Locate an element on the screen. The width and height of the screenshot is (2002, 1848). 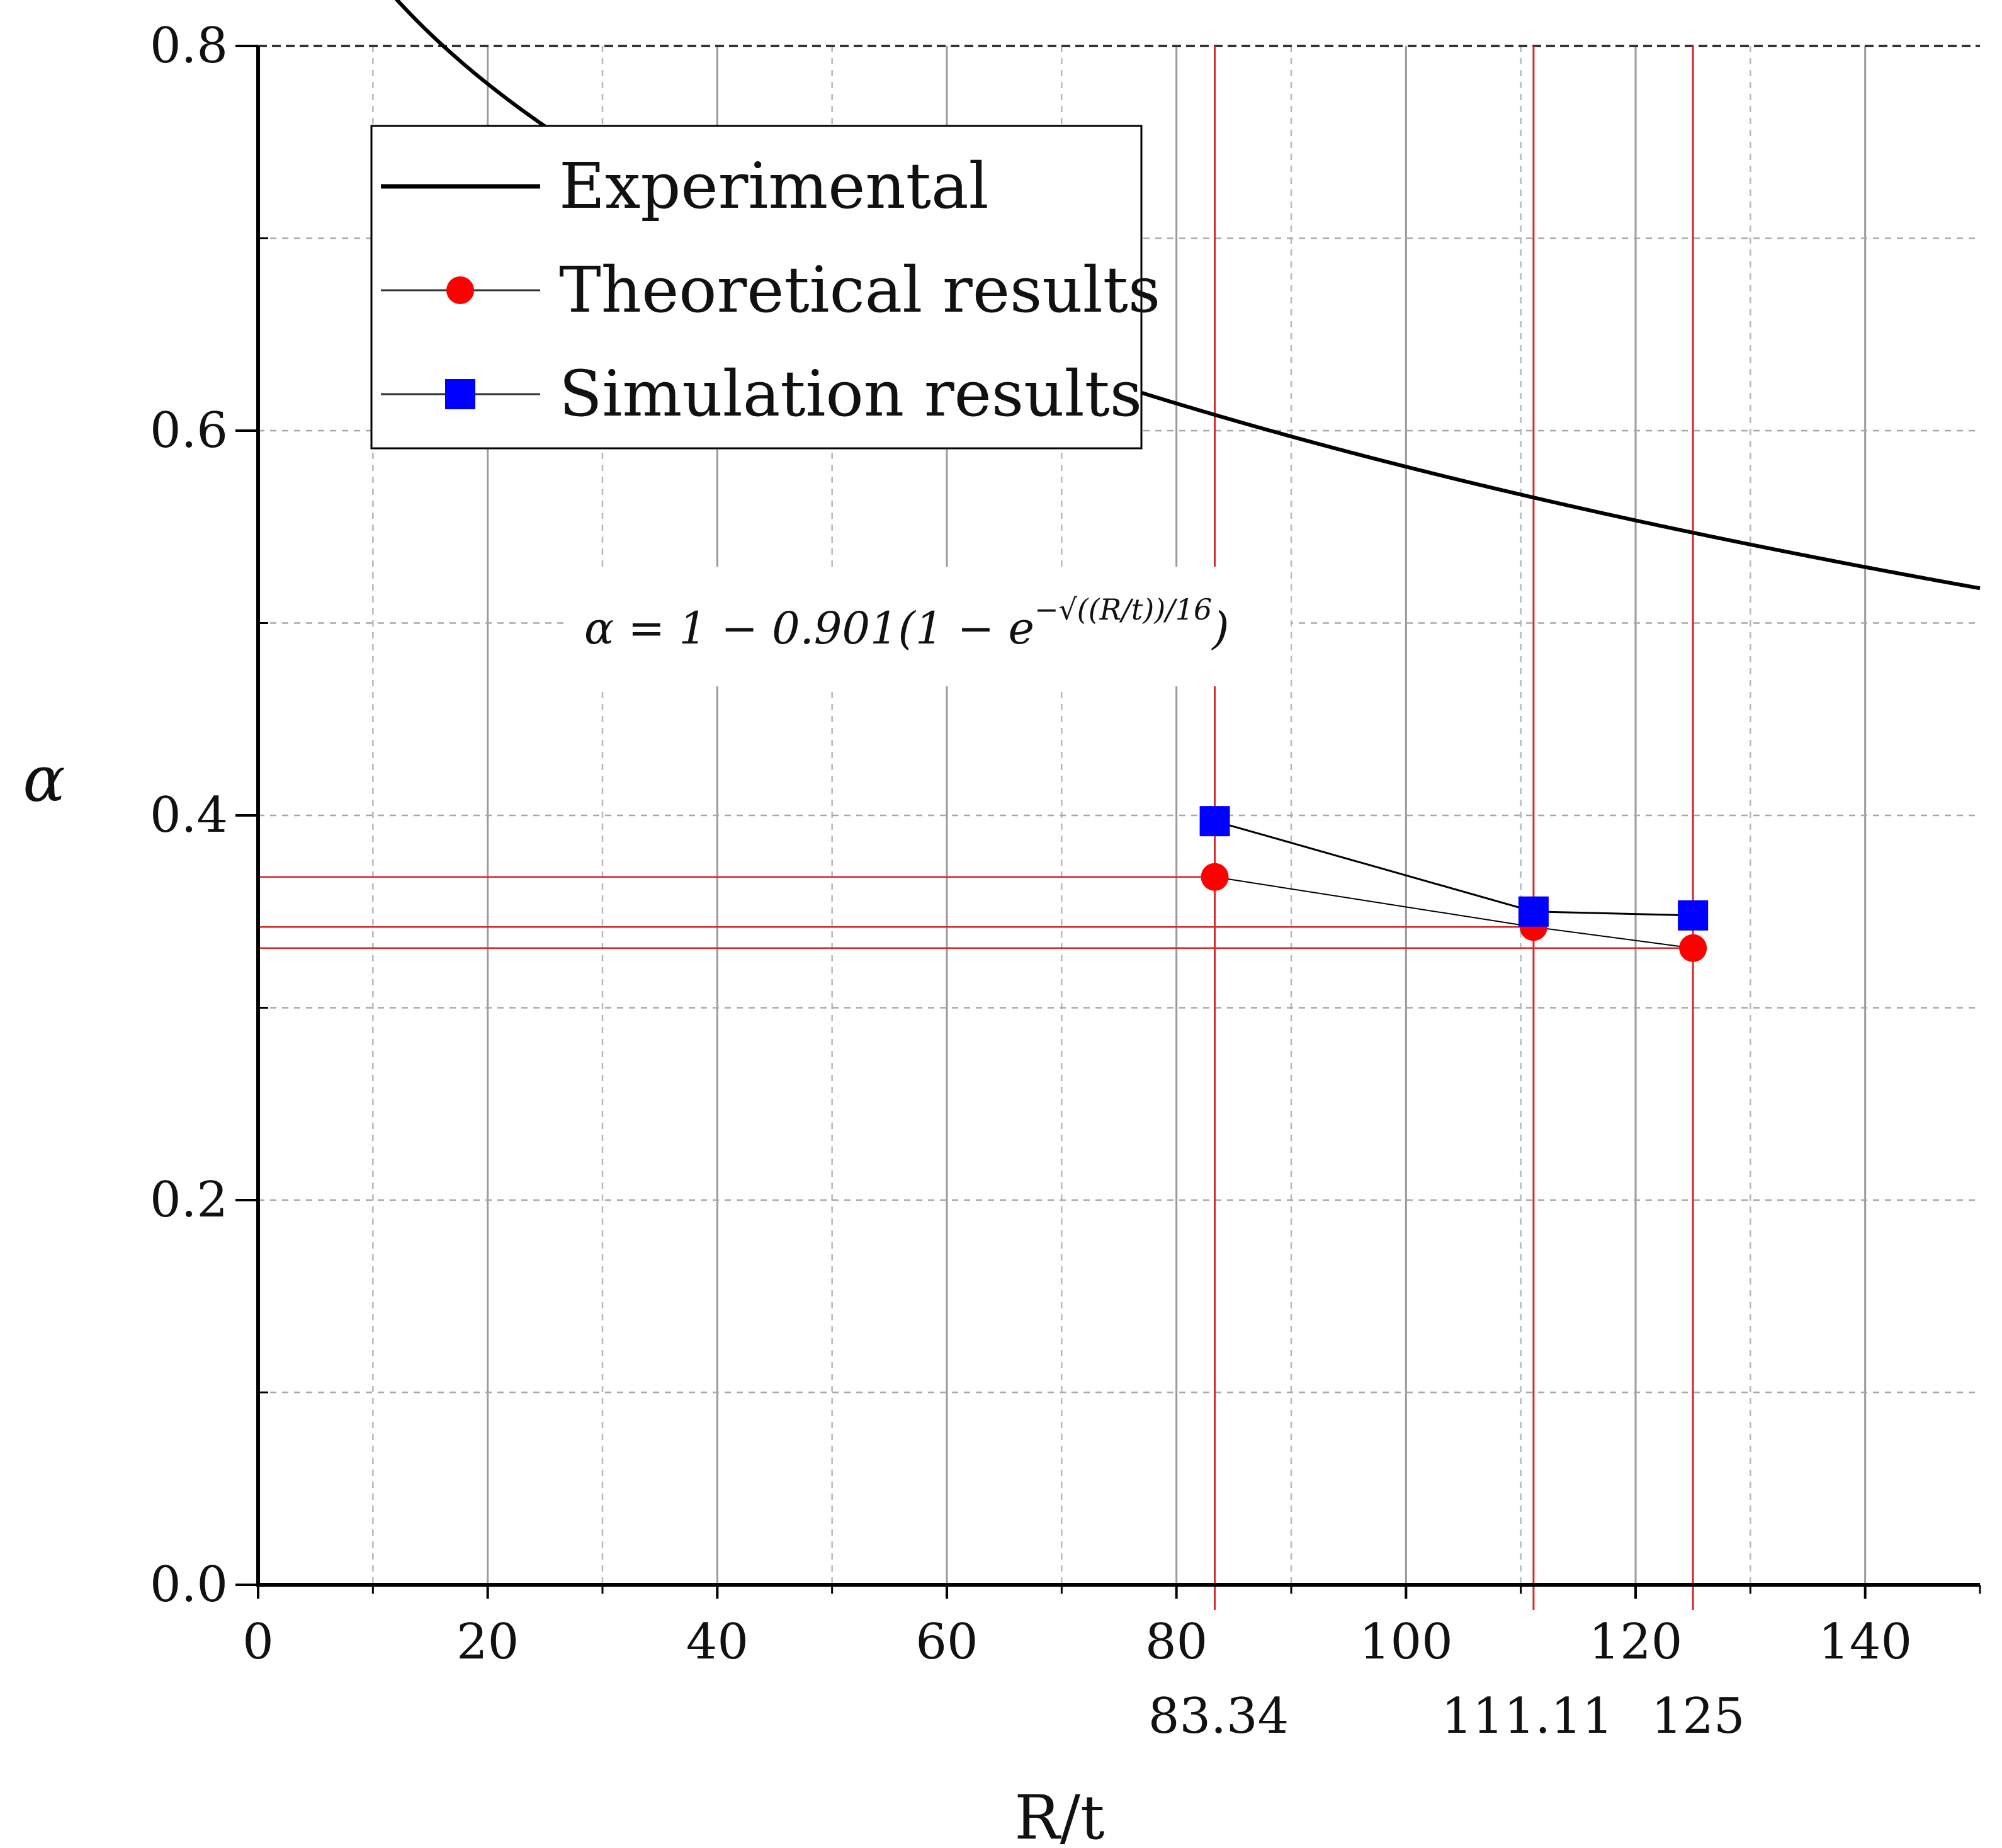
y-axis-title: α is located at coordinates (44, 779).